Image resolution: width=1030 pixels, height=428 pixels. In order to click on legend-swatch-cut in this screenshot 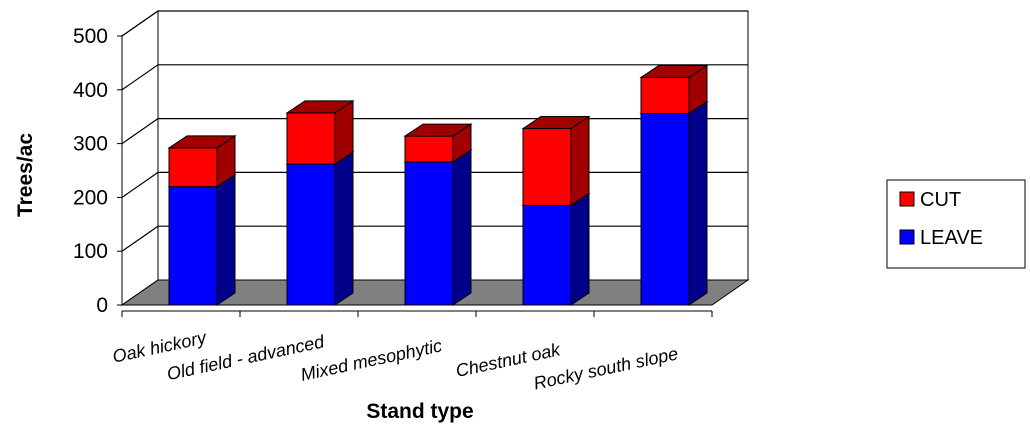, I will do `click(907, 199)`.